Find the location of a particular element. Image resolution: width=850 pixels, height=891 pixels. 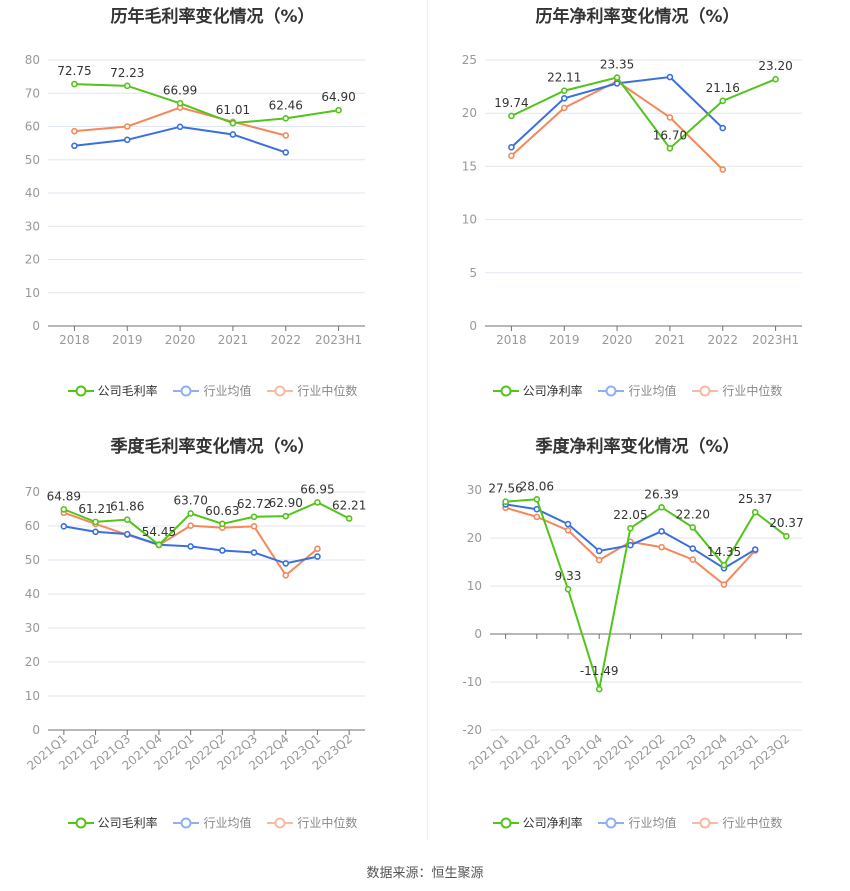

data-label: 62.72 is located at coordinates (254, 504).